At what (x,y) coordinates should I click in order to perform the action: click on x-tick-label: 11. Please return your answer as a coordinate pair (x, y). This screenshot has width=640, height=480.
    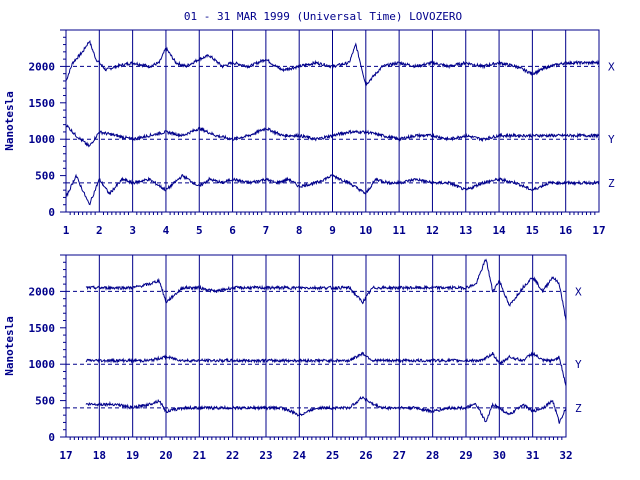
    Looking at the image, I should click on (400, 230).